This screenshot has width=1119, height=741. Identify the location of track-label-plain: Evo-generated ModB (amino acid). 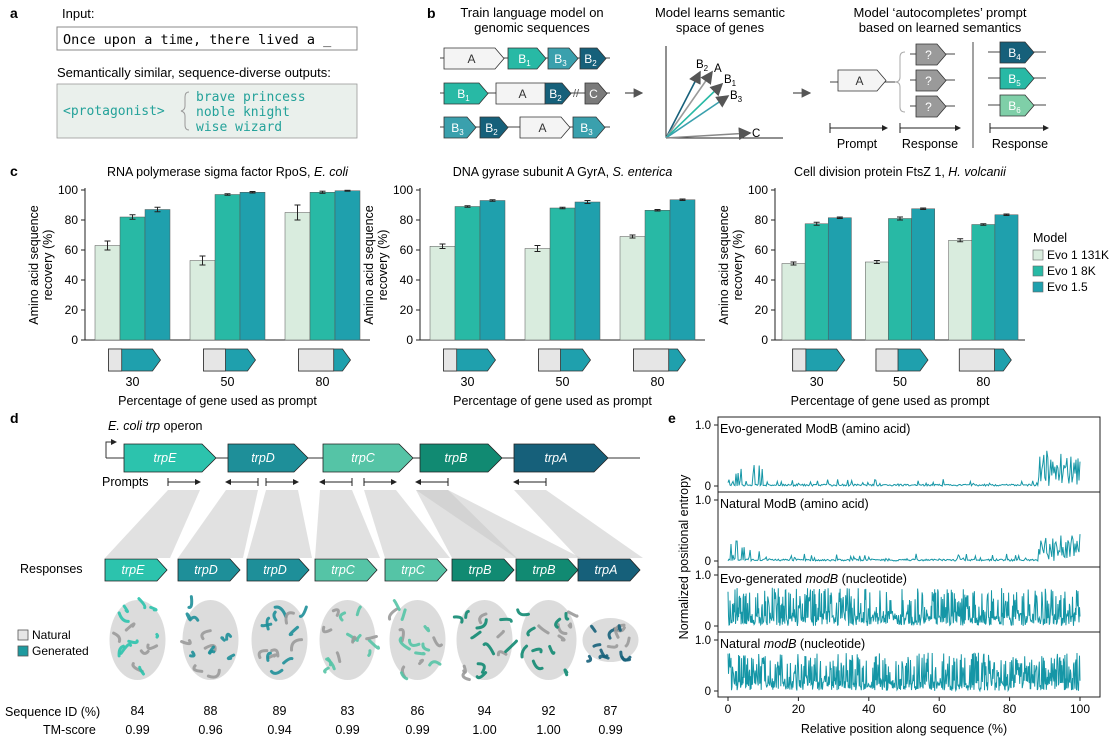
(815, 429).